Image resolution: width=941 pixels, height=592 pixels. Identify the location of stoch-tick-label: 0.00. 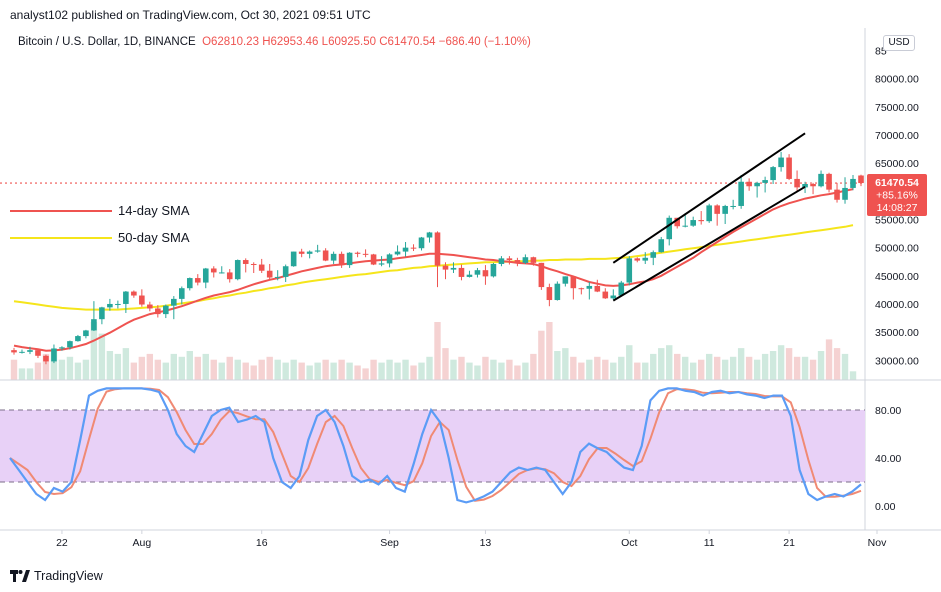
(885, 507).